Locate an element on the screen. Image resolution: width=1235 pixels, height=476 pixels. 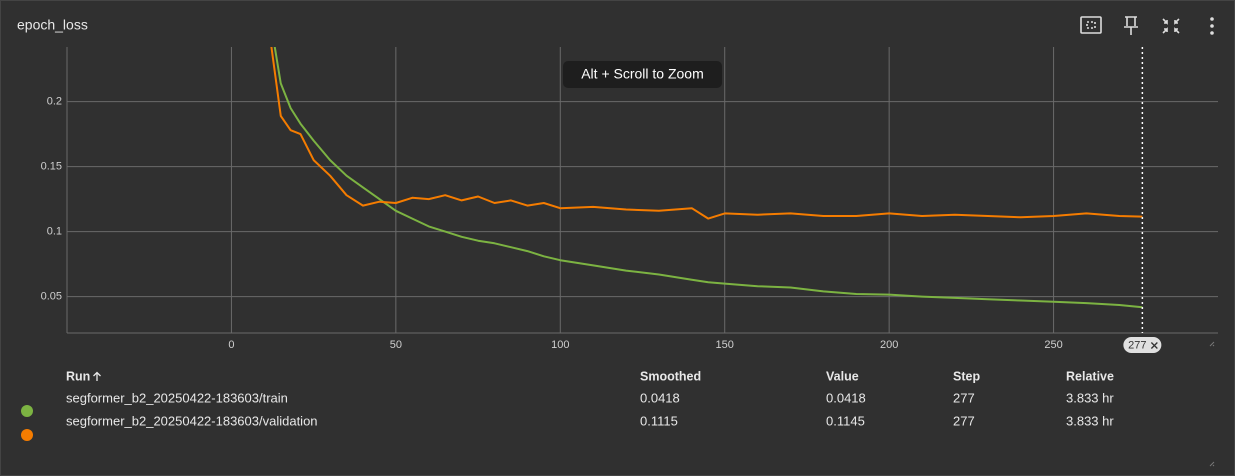
x-tick-label: 150 is located at coordinates (725, 345).